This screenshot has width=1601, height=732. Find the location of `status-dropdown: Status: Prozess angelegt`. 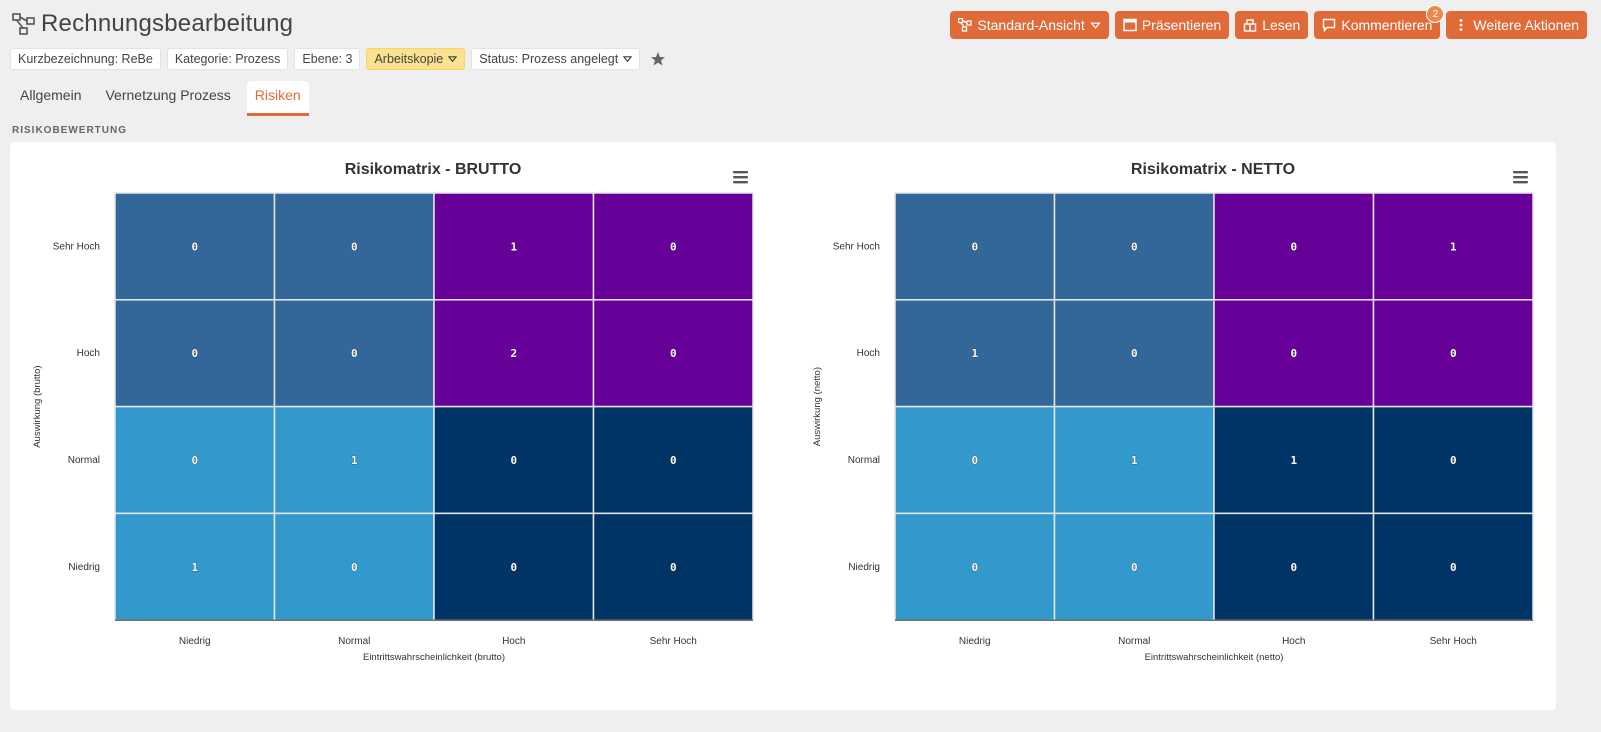

status-dropdown: Status: Prozess angelegt is located at coordinates (556, 59).